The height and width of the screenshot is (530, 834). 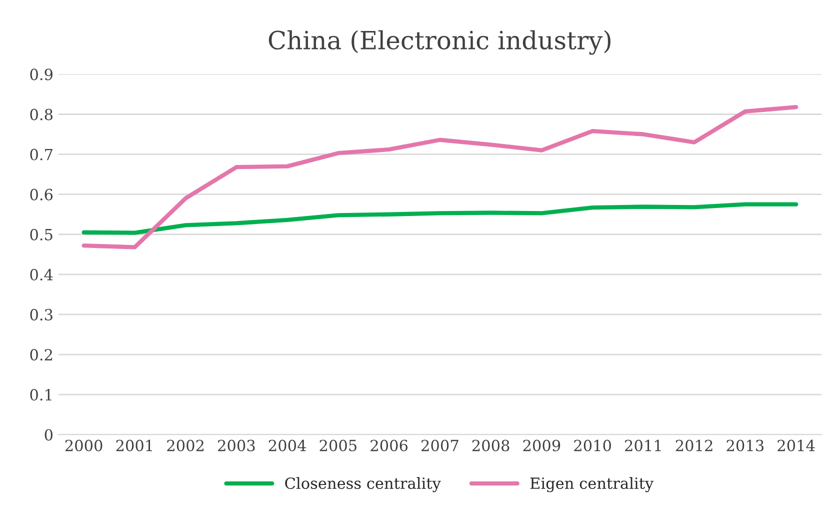 I want to click on legend-label: Eigen centrality, so click(x=592, y=484).